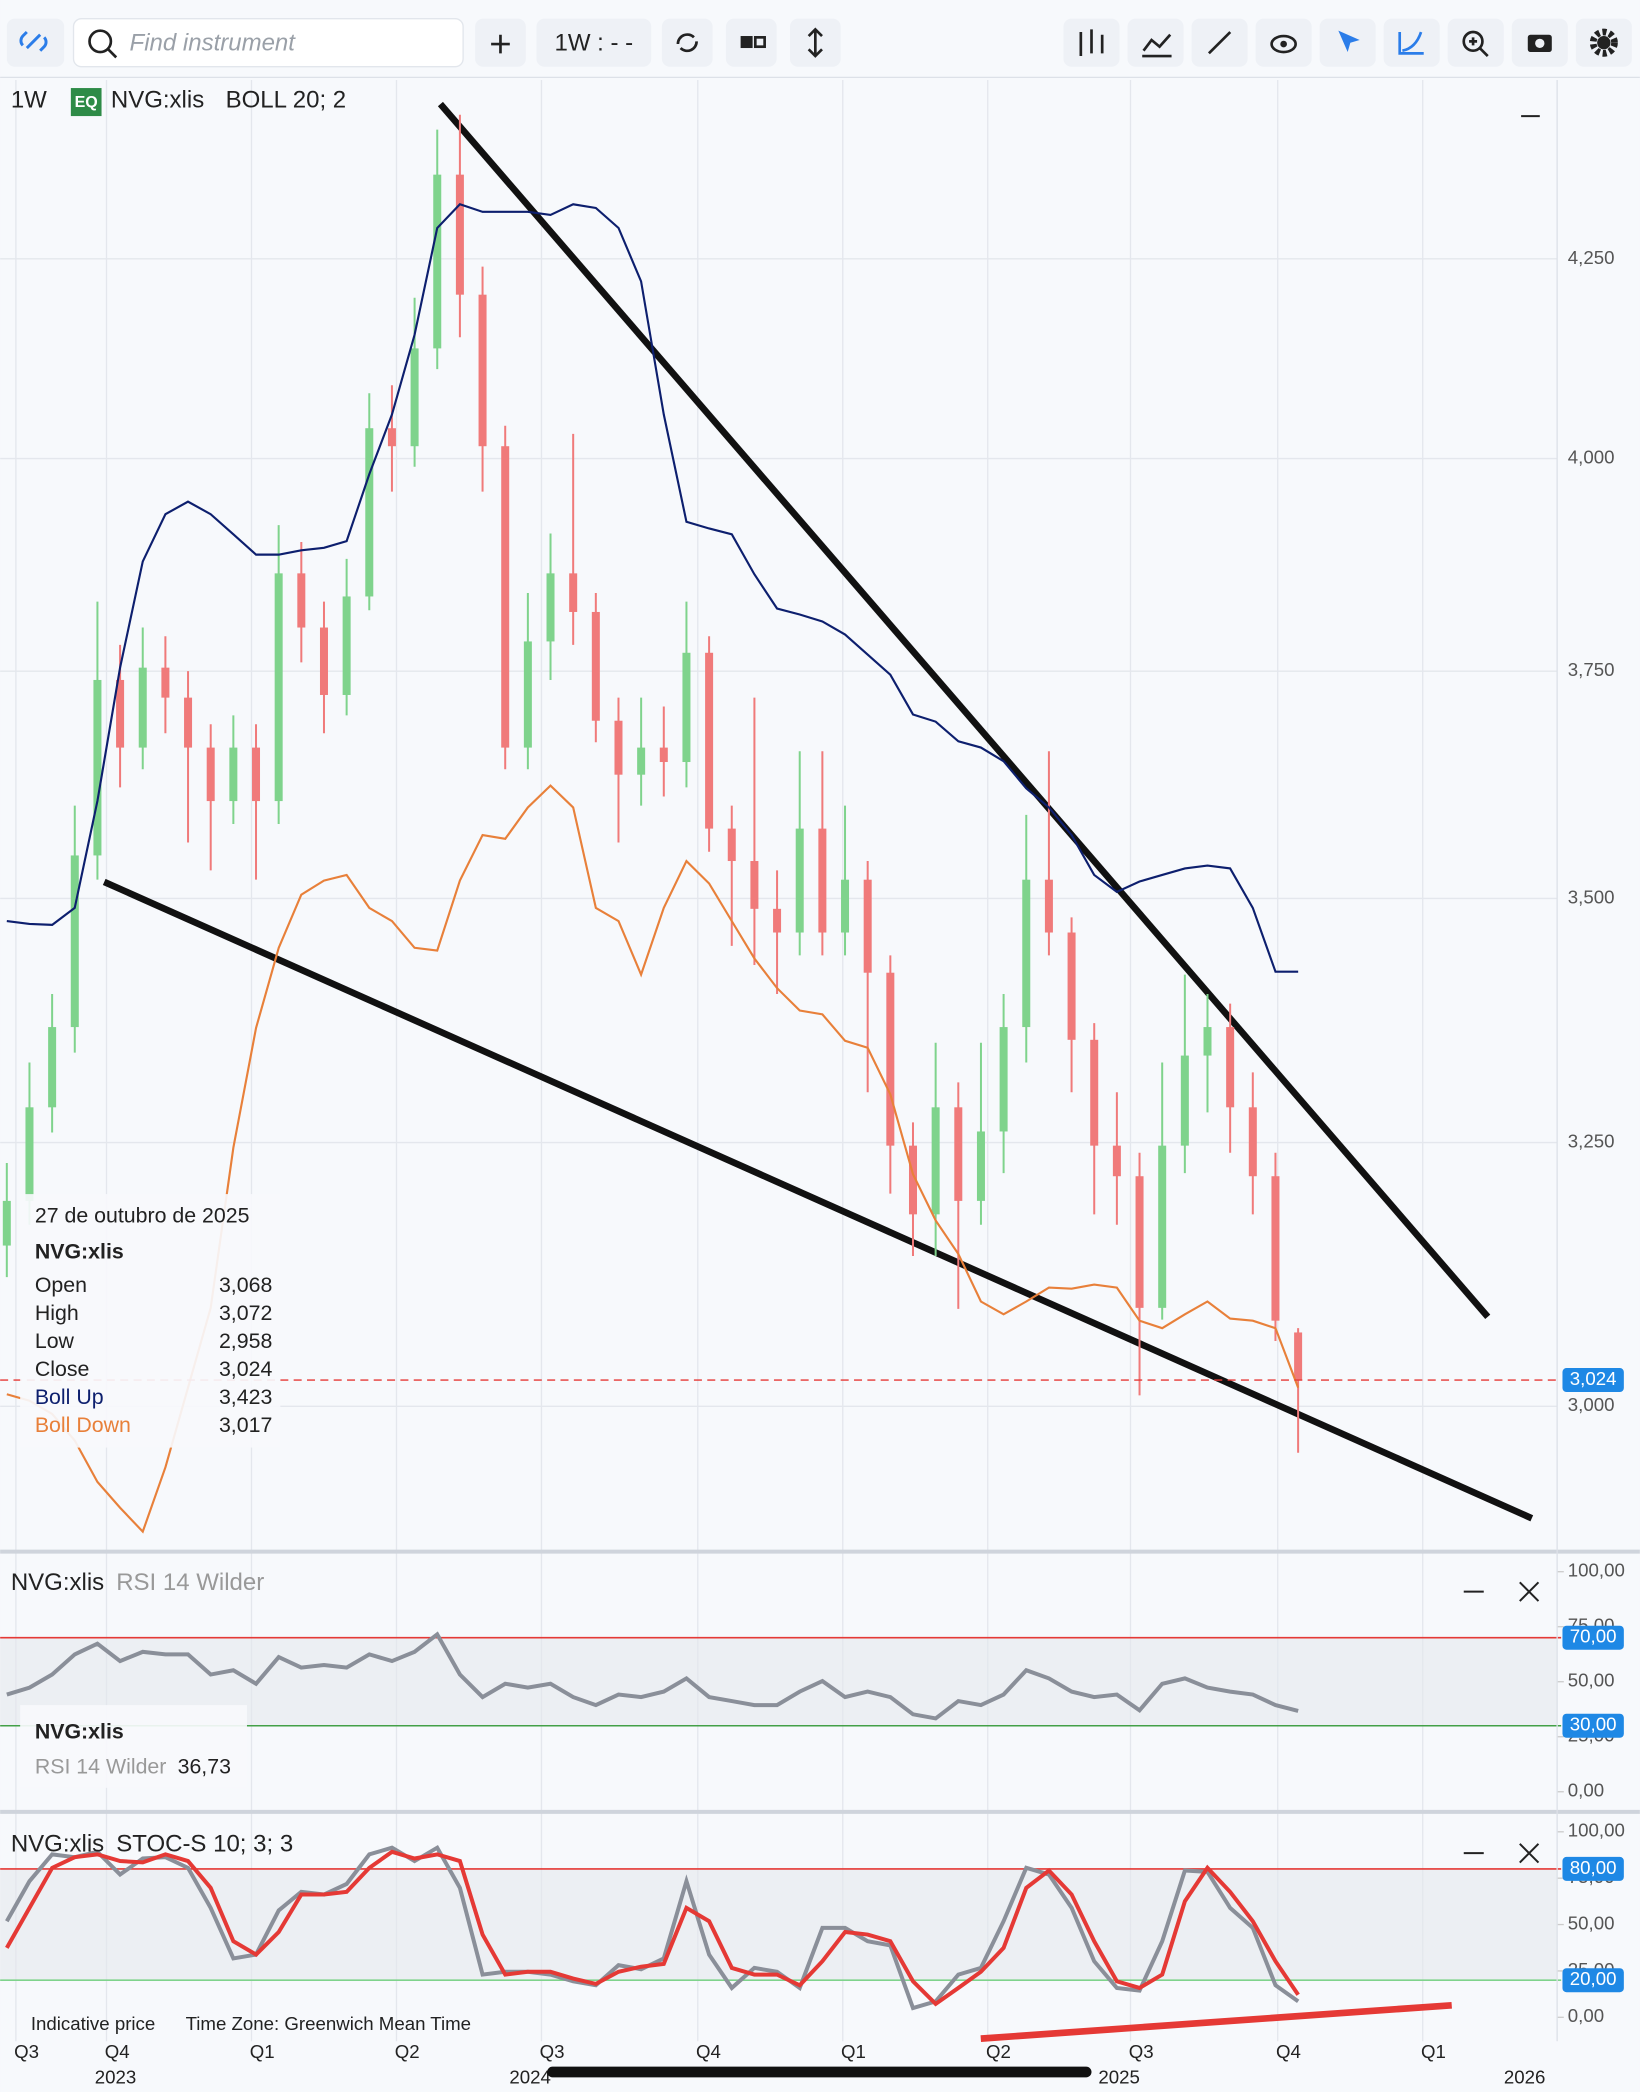 This screenshot has height=2092, width=1640. What do you see at coordinates (1525, 2077) in the screenshot?
I see `x-year-label: 2026` at bounding box center [1525, 2077].